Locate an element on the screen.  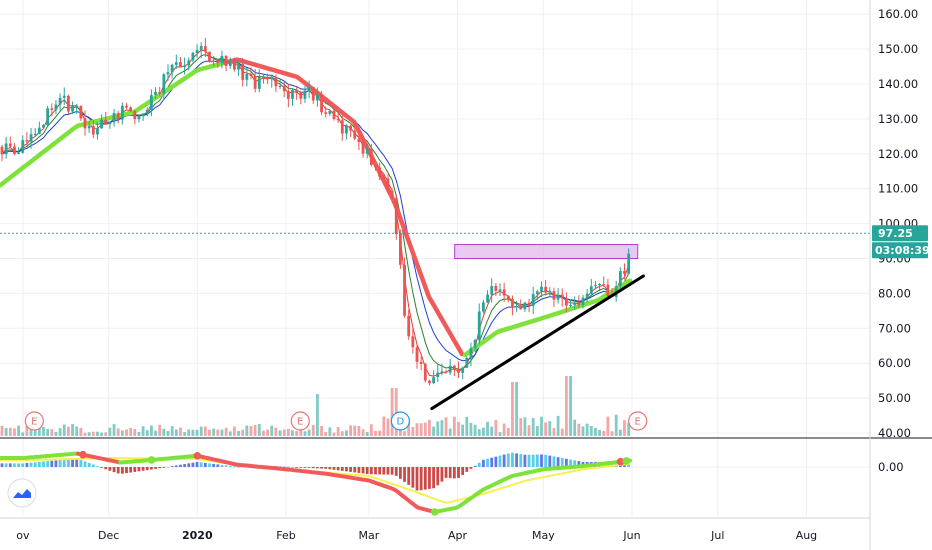
trend-ma-recovery is located at coordinates (547, 318).